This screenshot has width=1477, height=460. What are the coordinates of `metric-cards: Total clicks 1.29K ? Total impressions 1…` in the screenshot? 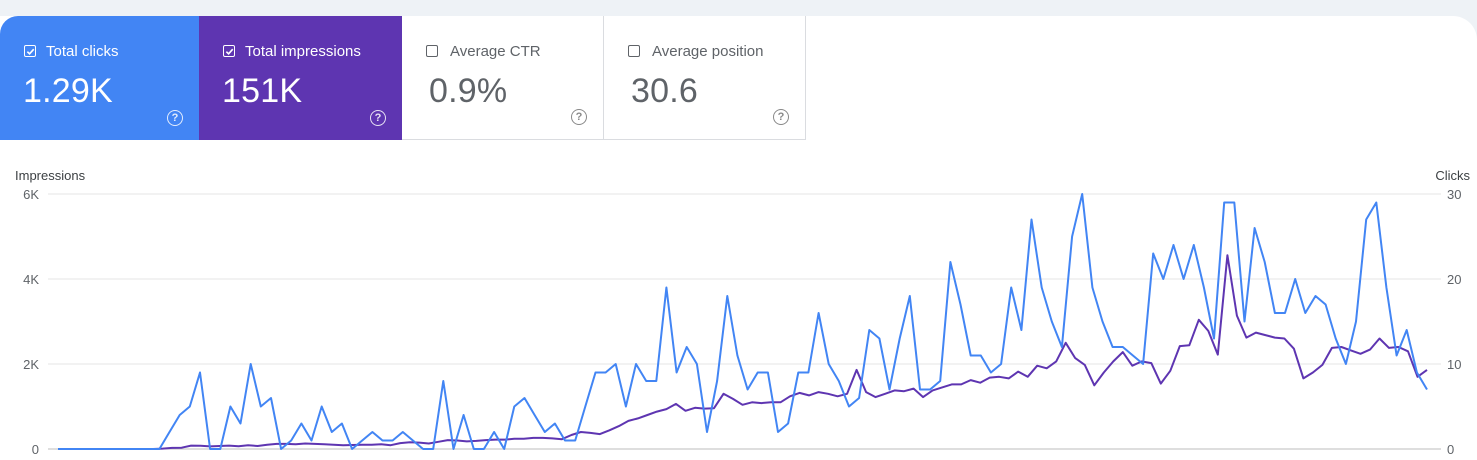 It's located at (403, 78).